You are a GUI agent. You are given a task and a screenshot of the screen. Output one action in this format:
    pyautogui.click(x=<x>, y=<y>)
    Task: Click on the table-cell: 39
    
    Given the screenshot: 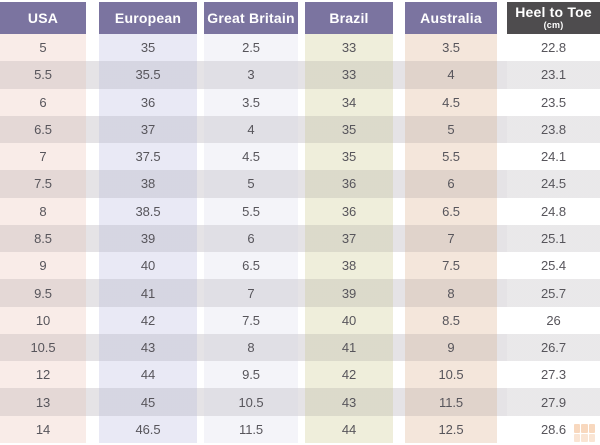 What is the action you would take?
    pyautogui.click(x=349, y=293)
    